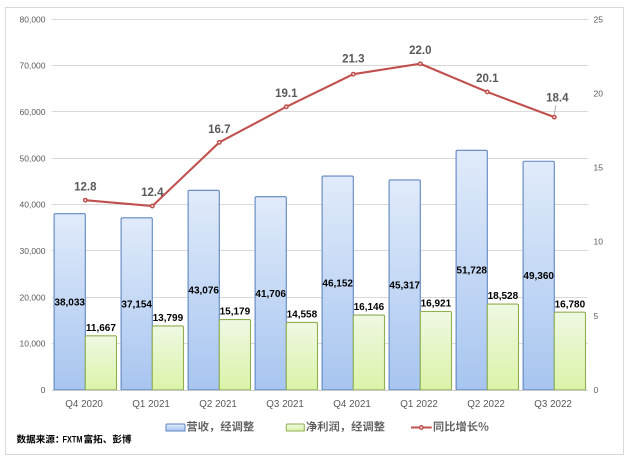 The width and height of the screenshot is (635, 470). Describe the element at coordinates (73, 440) in the screenshot. I see `svg-text: FXTM` at that location.